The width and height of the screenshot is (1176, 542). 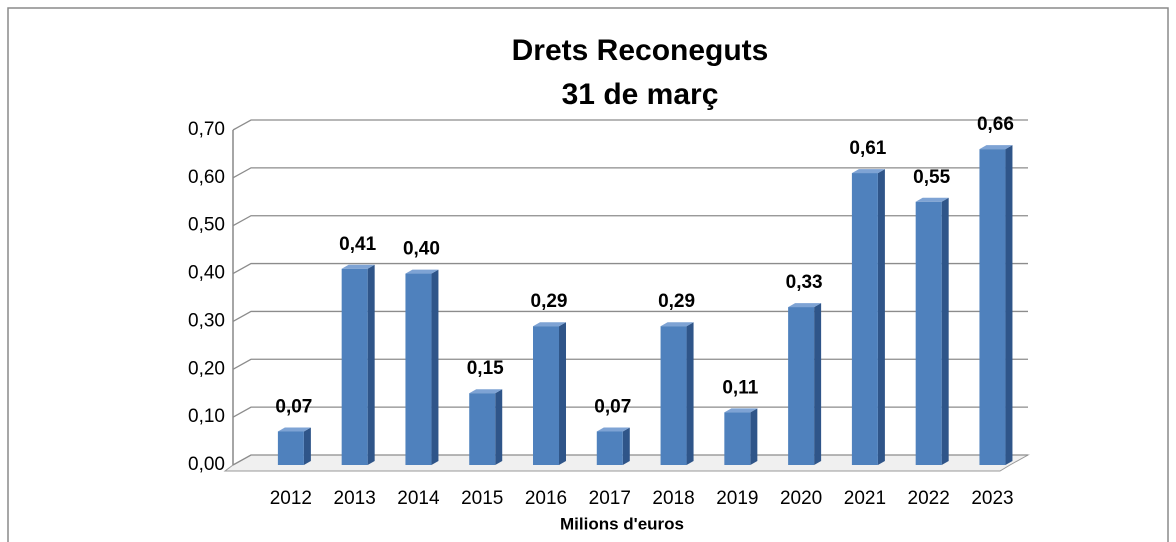 What do you see at coordinates (640, 50) in the screenshot?
I see `chart-title: Drets Reconeguts` at bounding box center [640, 50].